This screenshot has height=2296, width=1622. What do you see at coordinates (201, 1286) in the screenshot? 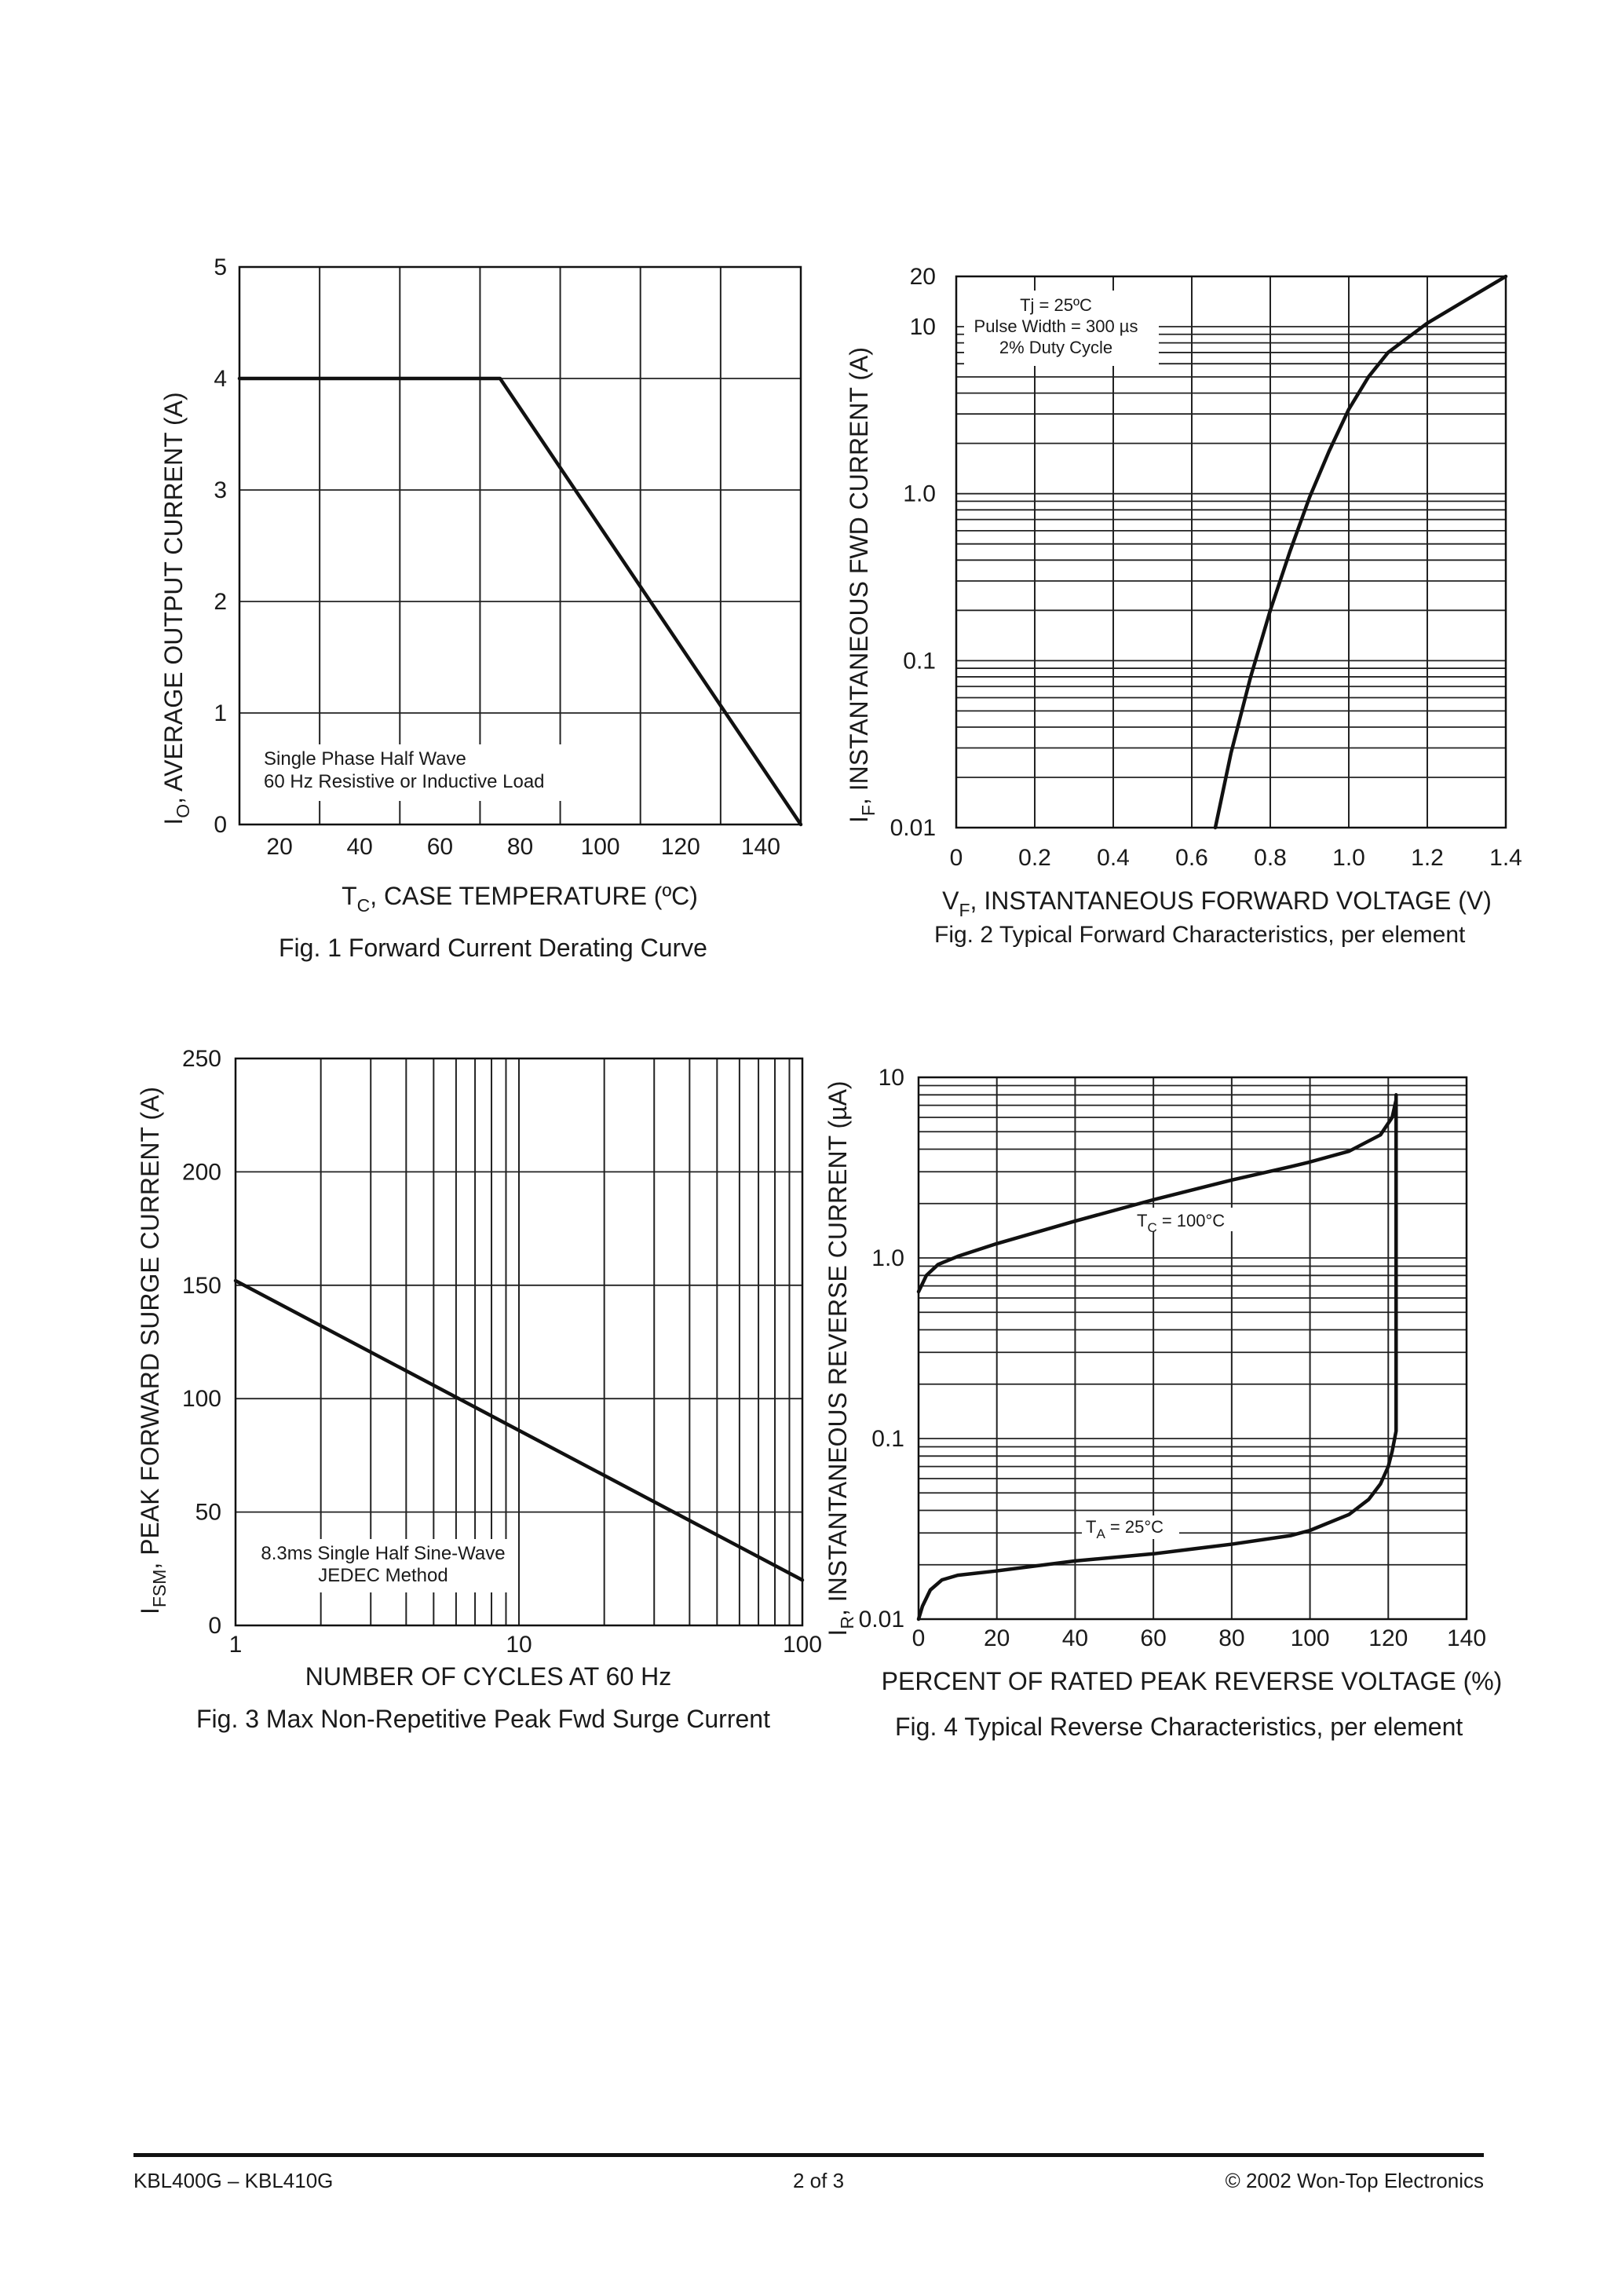
I see `fig3-y-tick-label: 150` at bounding box center [201, 1286].